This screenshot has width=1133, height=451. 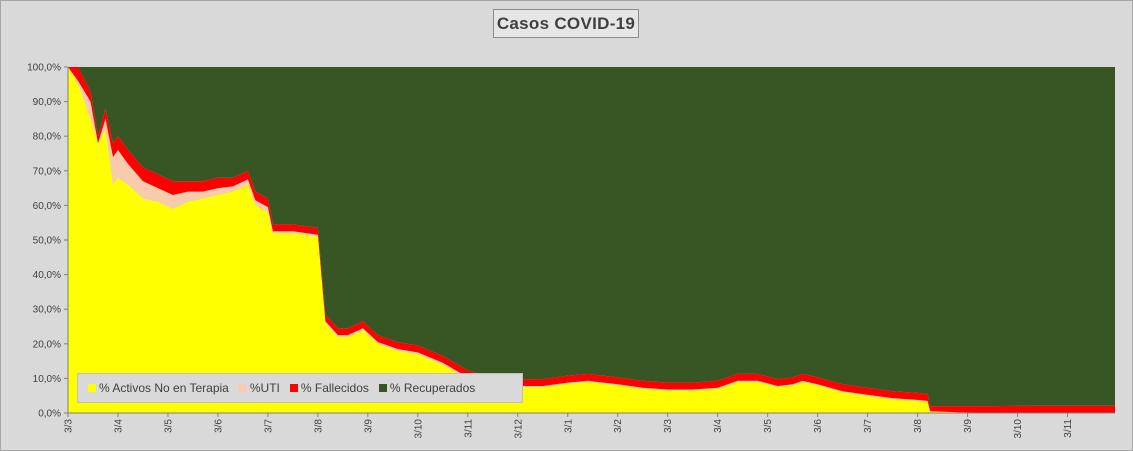 I want to click on legend-item-activos: % Activos No en Terapia, so click(x=158, y=388).